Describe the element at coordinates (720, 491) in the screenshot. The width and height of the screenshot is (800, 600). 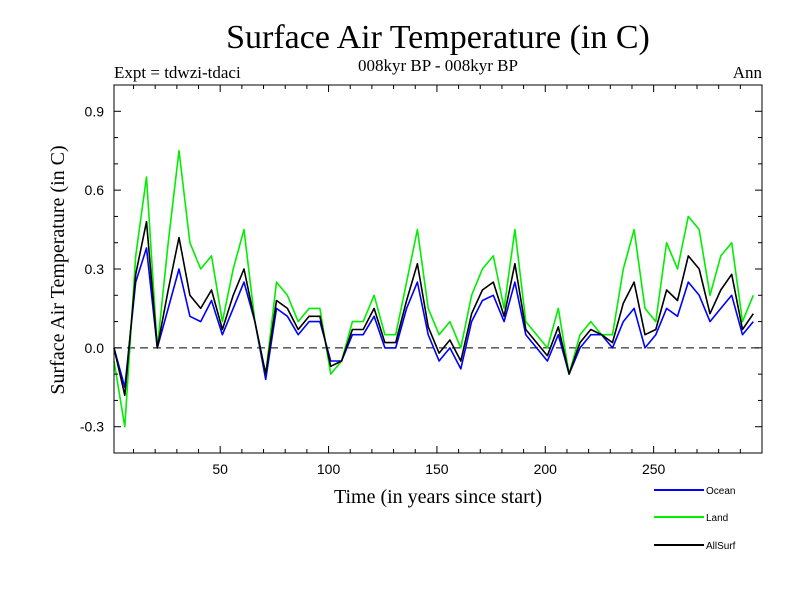
I see `legend-label-ocean: Ocean` at that location.